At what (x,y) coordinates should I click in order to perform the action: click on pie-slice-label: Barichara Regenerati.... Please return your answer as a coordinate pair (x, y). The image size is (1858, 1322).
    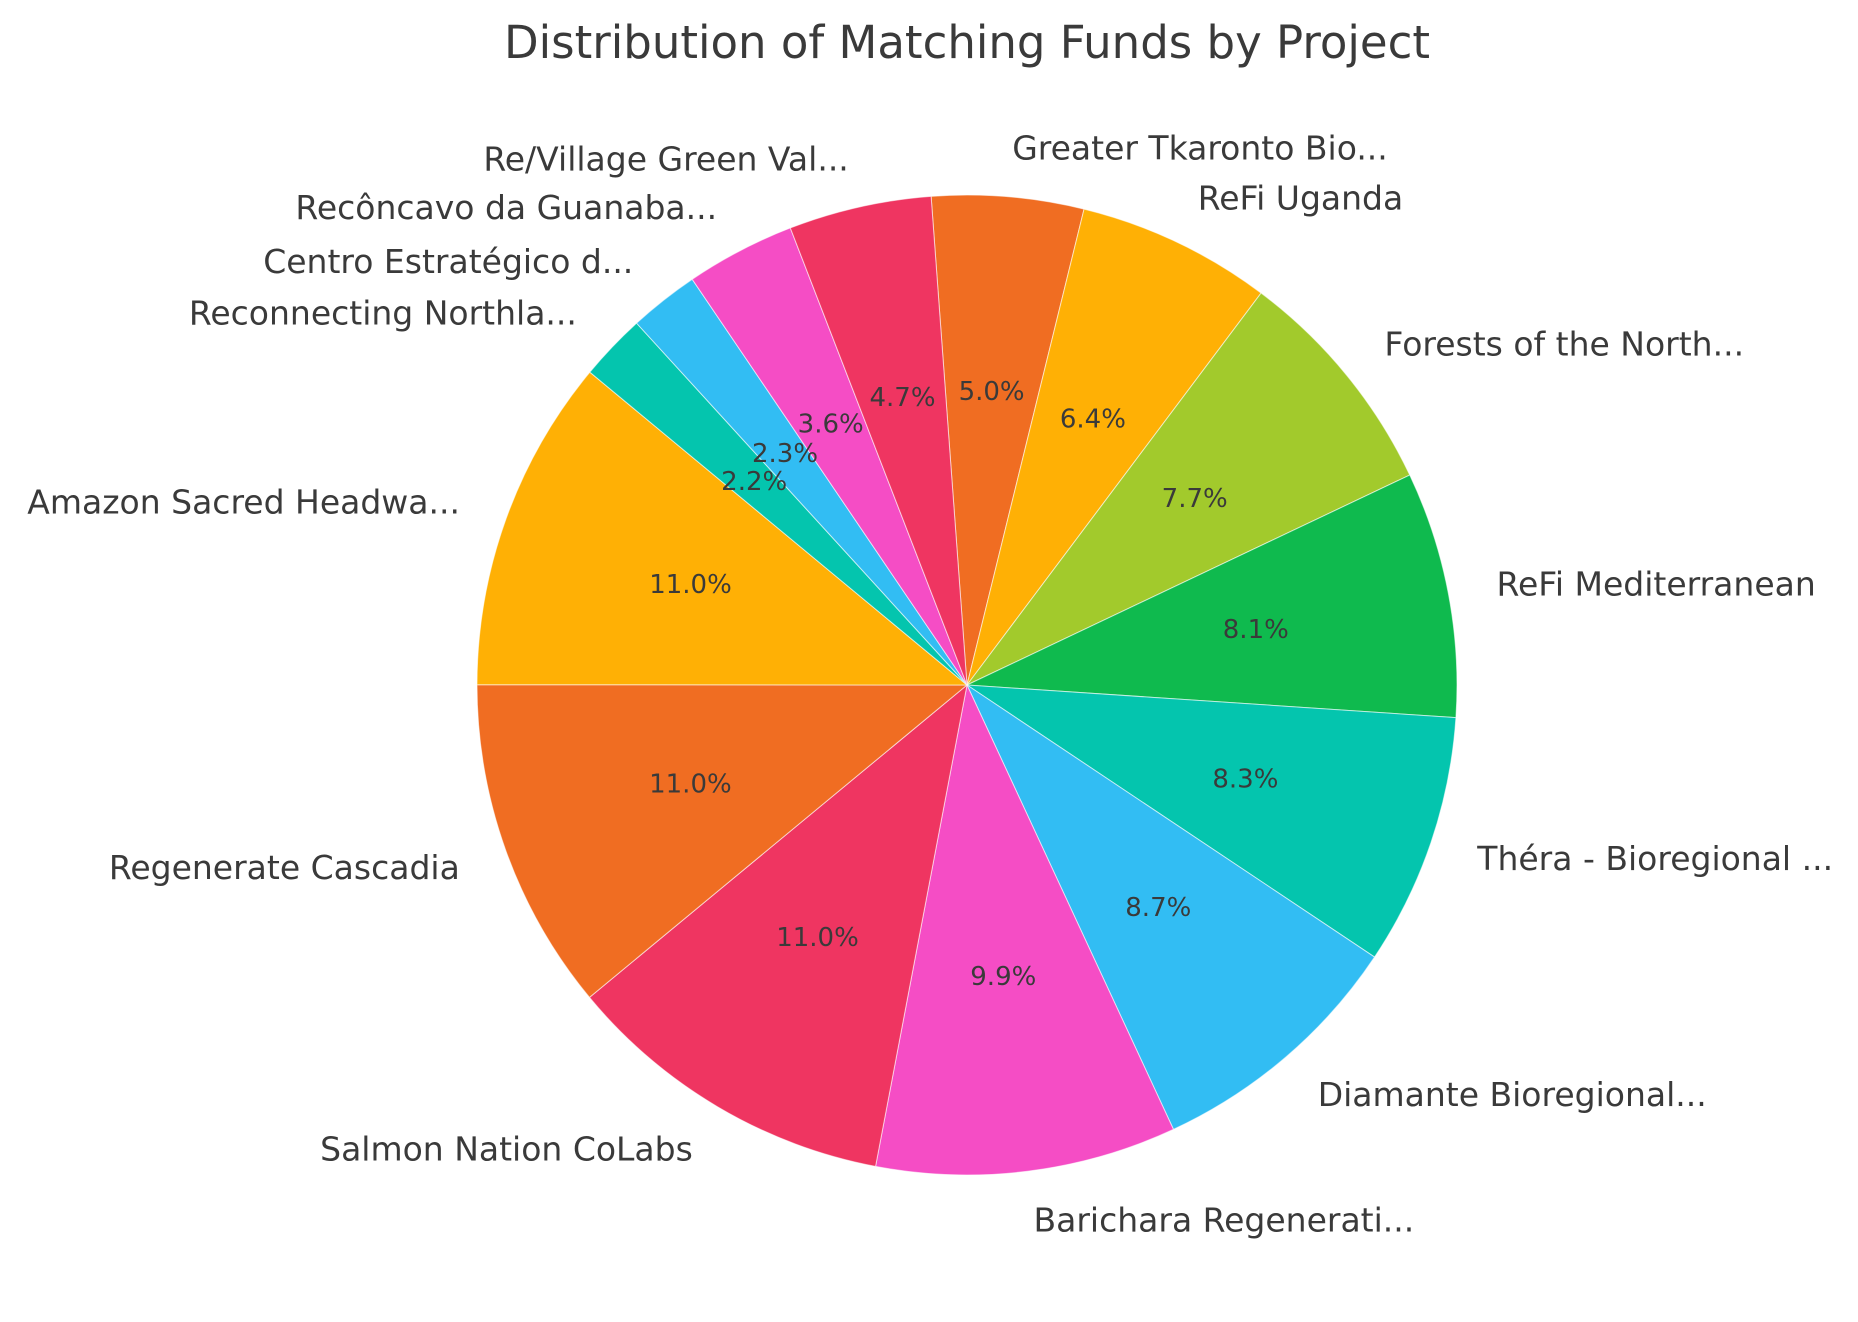
    Looking at the image, I should click on (1224, 1219).